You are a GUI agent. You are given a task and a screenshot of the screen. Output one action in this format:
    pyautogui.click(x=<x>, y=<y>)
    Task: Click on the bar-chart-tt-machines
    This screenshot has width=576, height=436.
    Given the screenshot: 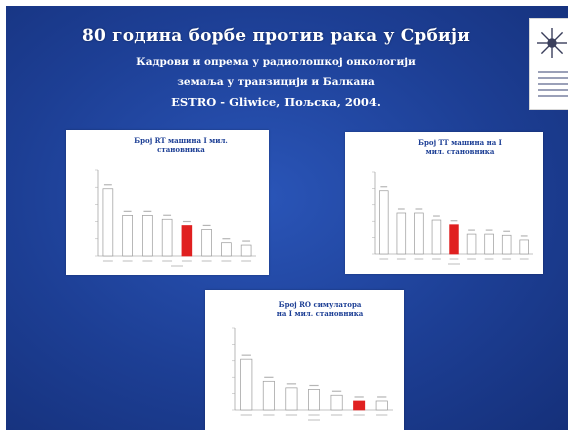 What is the action you would take?
    pyautogui.click(x=444, y=203)
    